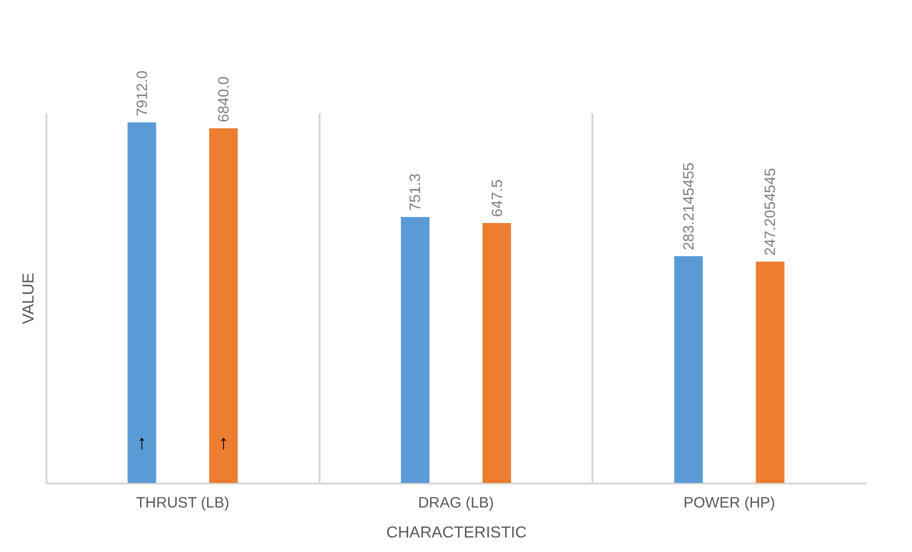  Describe the element at coordinates (29, 298) in the screenshot. I see `y-axis-title: VALUE` at that location.